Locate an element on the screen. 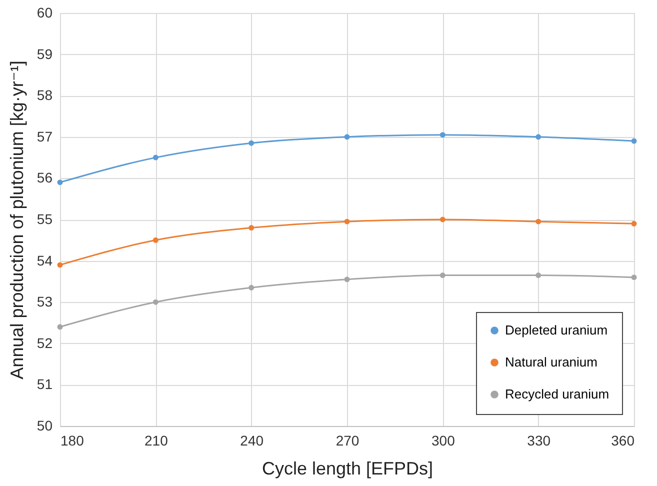  x-tick-label: 360 is located at coordinates (623, 440).